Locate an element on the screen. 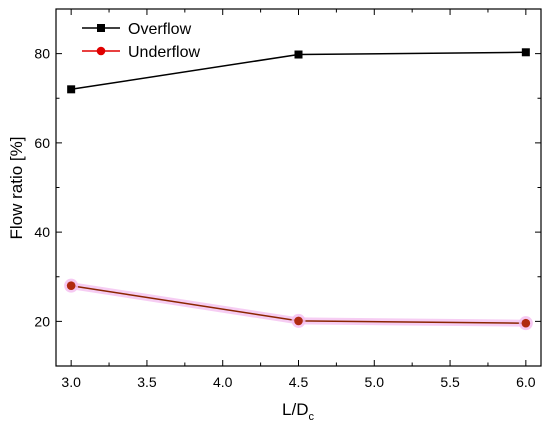 The width and height of the screenshot is (550, 430). x-tick-label: 5.0 is located at coordinates (375, 382).